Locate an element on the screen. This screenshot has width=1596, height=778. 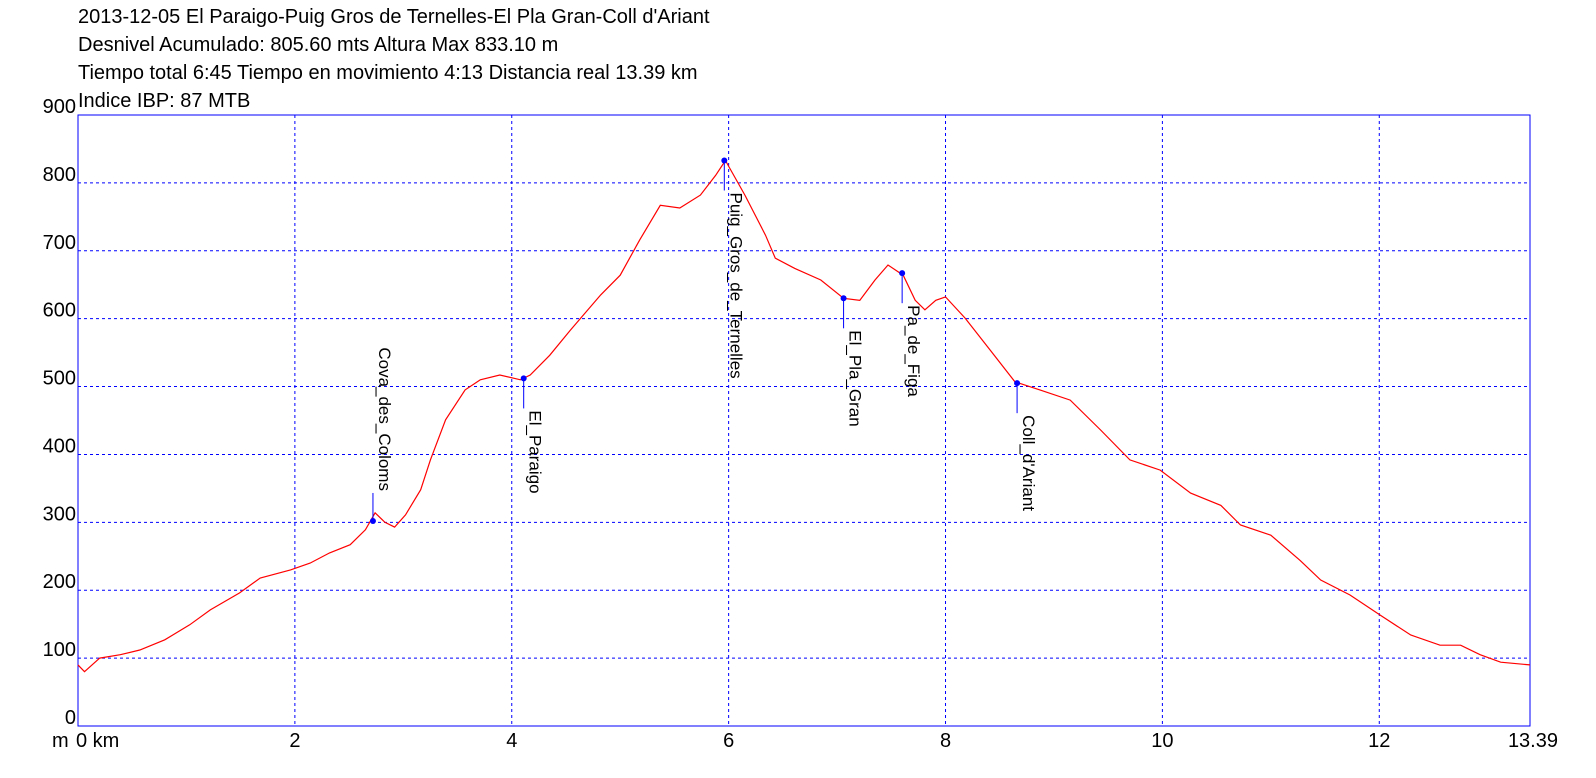
x-tick-label: 8 is located at coordinates (945, 741).